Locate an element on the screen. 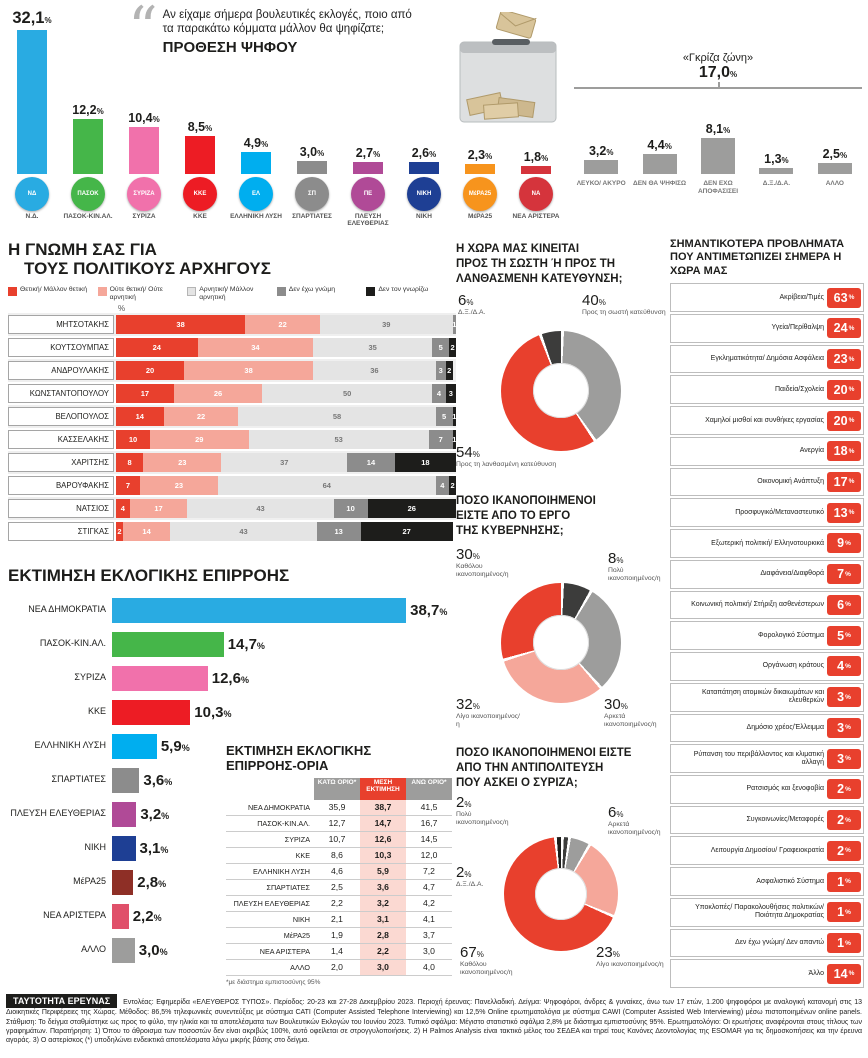  problem-value-badge: 1% is located at coordinates (844, 912).